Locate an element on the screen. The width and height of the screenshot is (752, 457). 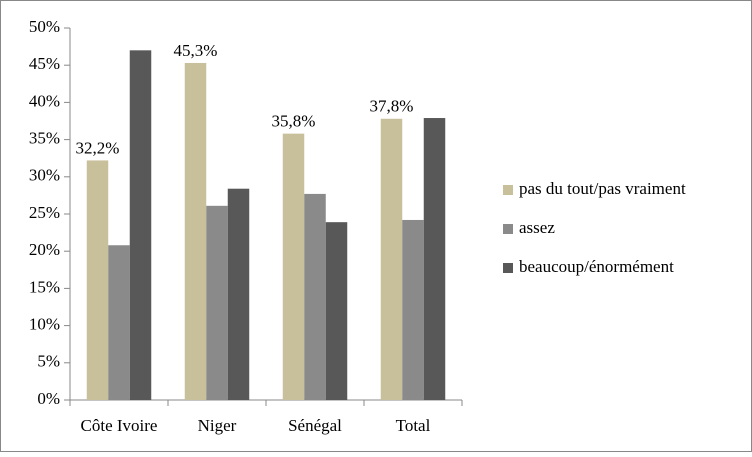
legend-label: pas du tout/pas vraiment is located at coordinates (602, 188).